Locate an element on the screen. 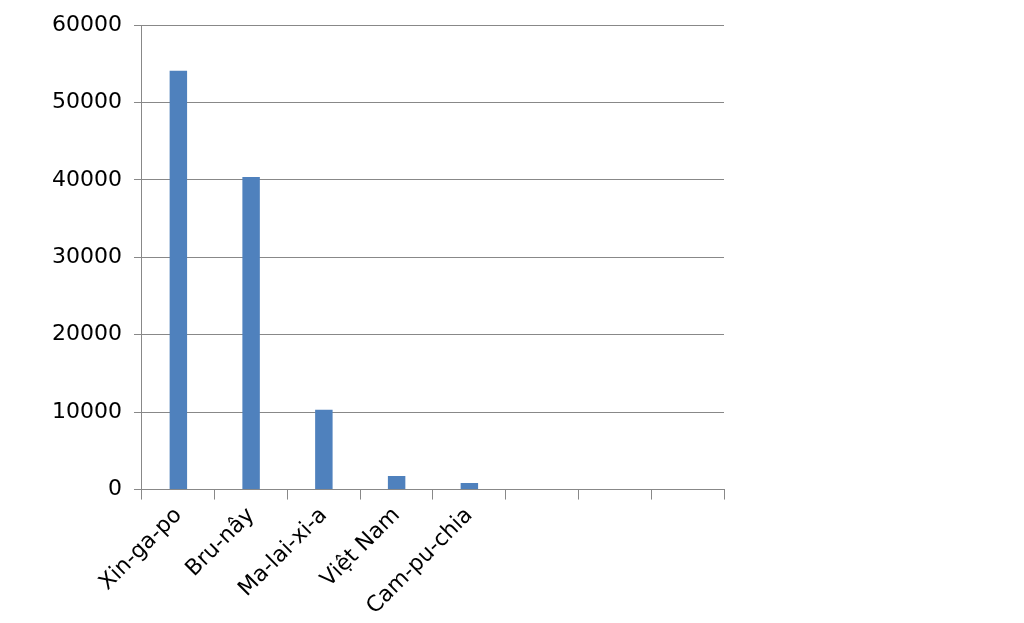  y-tick-label: 60000 is located at coordinates (86, 23).